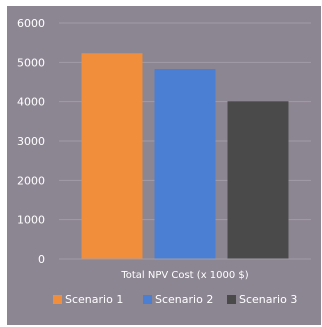  Describe the element at coordinates (31, 23) in the screenshot. I see `y-tick-label: 6000` at that location.